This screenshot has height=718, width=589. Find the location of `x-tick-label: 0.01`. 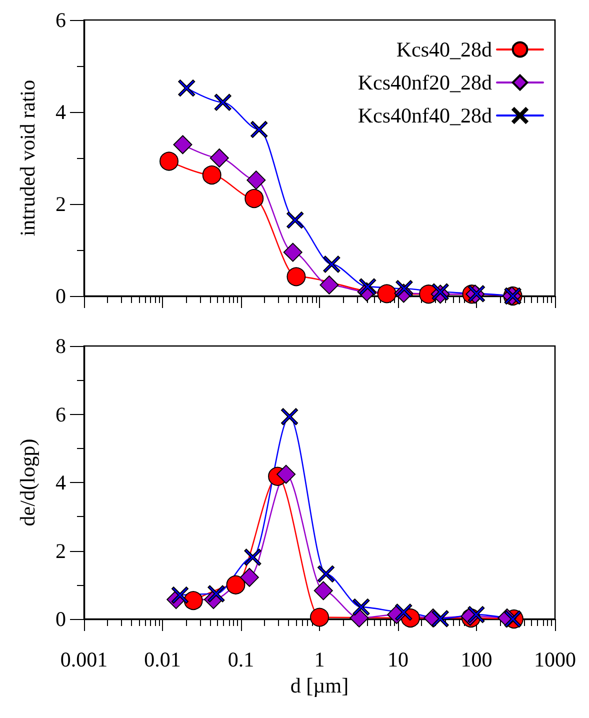

x-tick-label: 0.01 is located at coordinates (162, 660).